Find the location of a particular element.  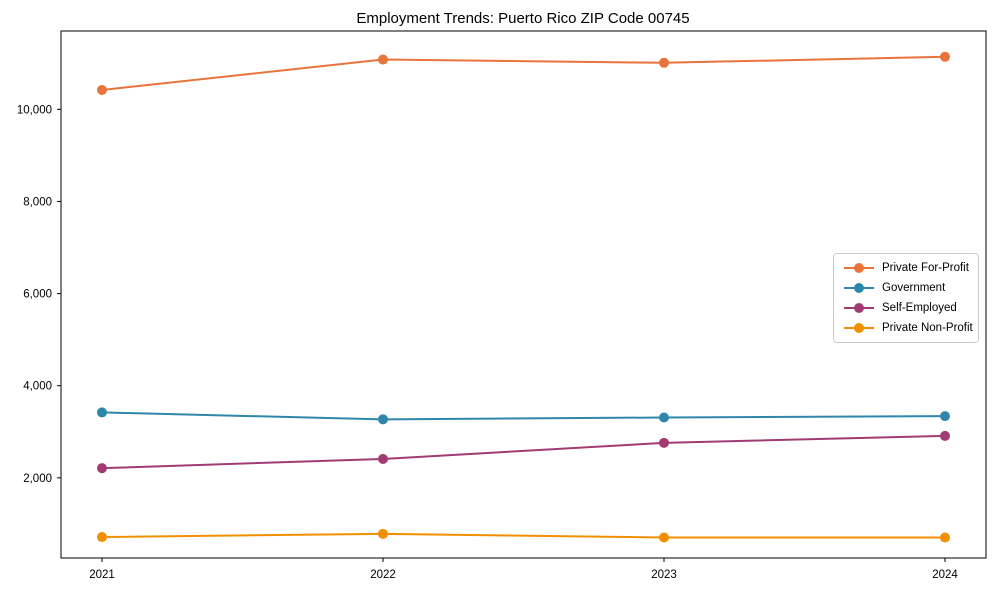

legend-entry: Government is located at coordinates (906, 288).